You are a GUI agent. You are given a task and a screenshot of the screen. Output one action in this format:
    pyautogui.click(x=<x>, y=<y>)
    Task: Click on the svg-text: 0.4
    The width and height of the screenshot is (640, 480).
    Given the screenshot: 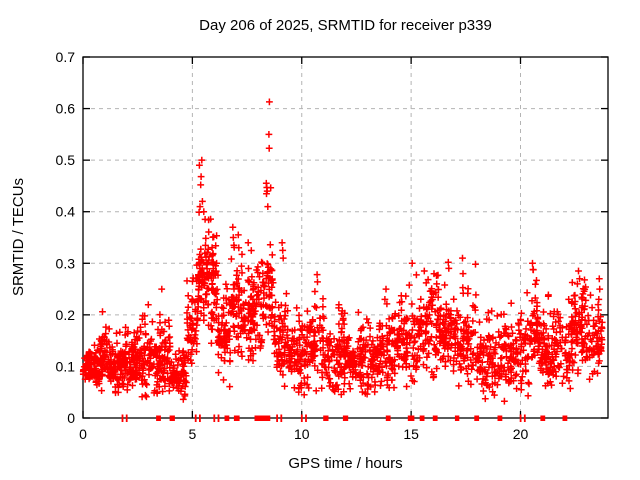 What is the action you would take?
    pyautogui.click(x=66, y=212)
    